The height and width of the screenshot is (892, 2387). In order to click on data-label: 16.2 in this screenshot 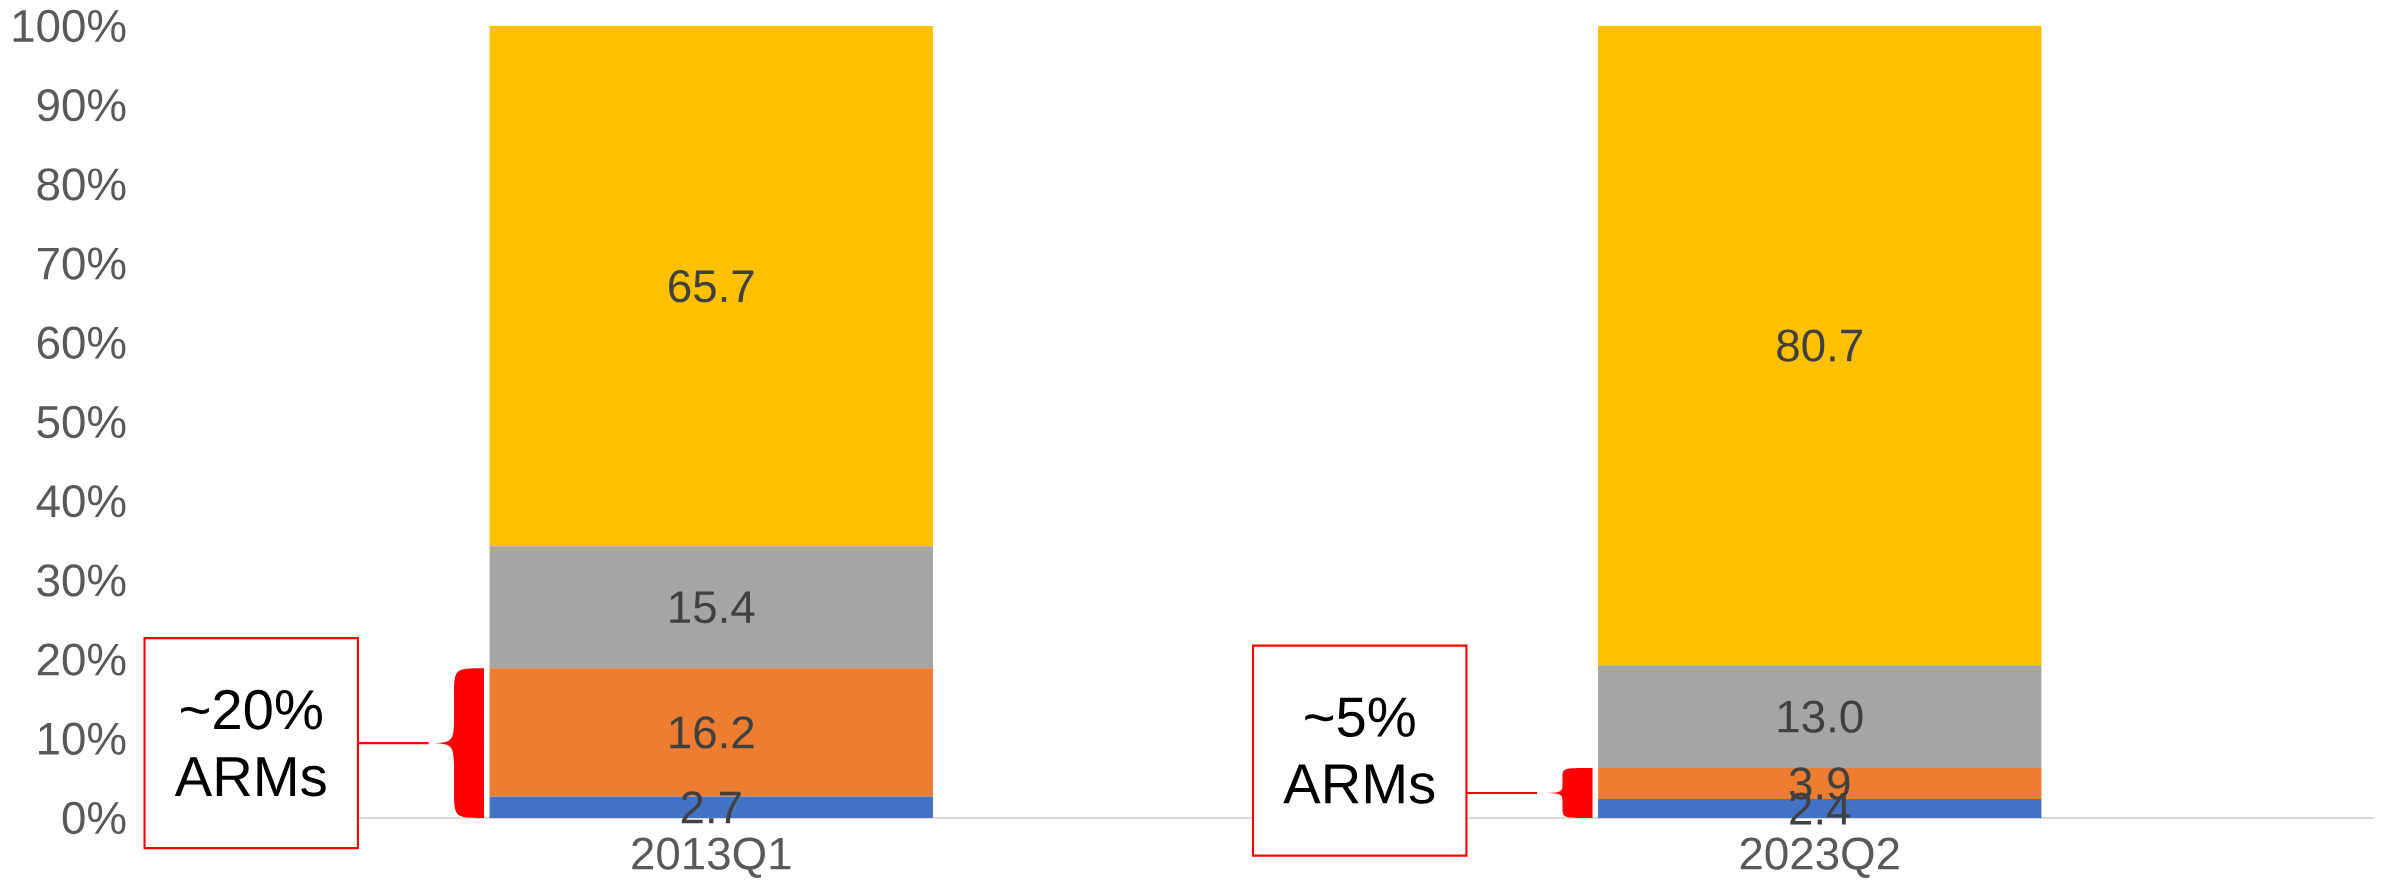, I will do `click(712, 732)`.